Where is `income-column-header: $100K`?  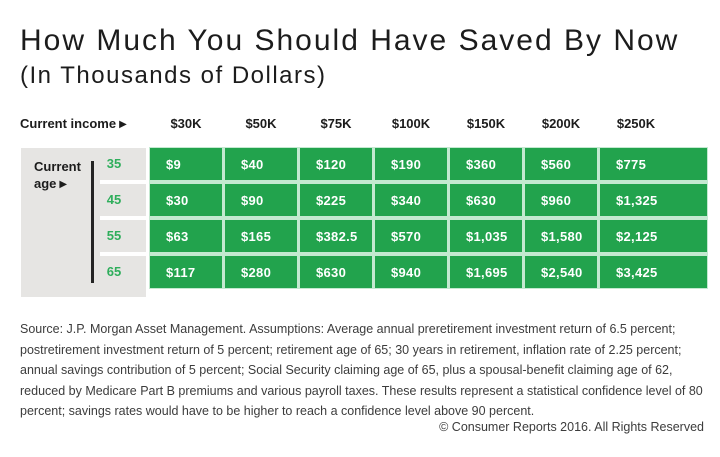 income-column-header: $100K is located at coordinates (411, 123).